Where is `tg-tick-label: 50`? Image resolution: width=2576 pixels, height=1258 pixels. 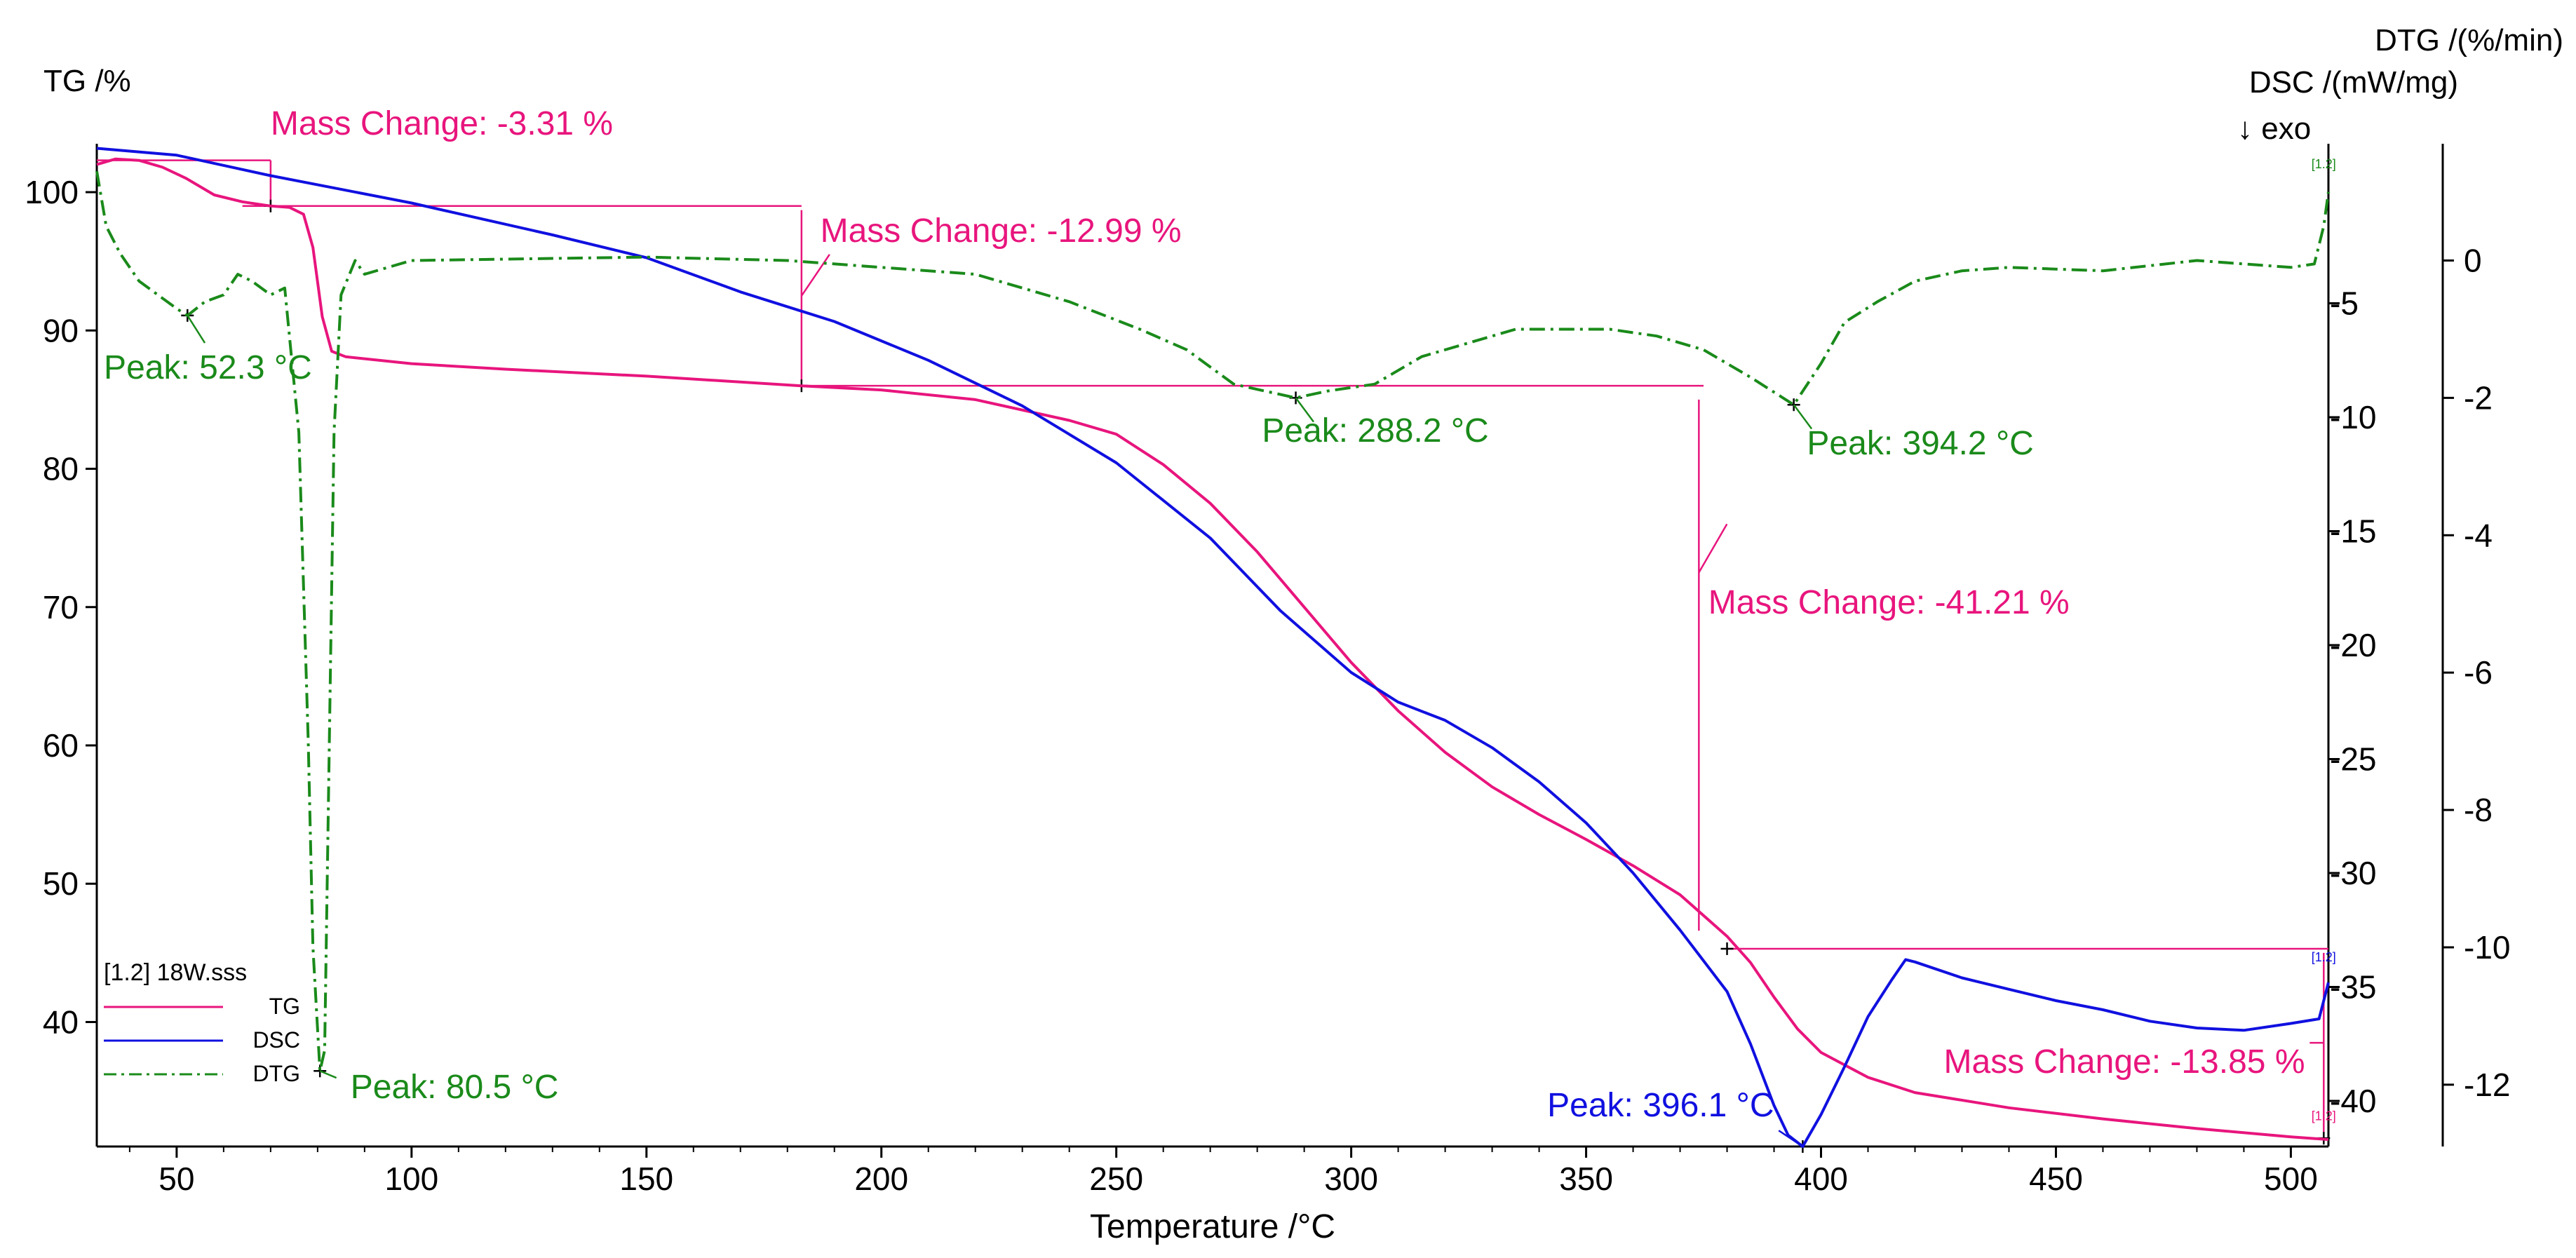
tg-tick-label: 50 is located at coordinates (61, 884).